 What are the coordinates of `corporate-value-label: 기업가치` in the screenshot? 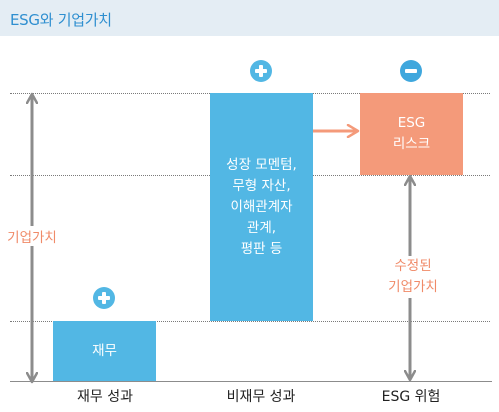 It's located at (32, 236).